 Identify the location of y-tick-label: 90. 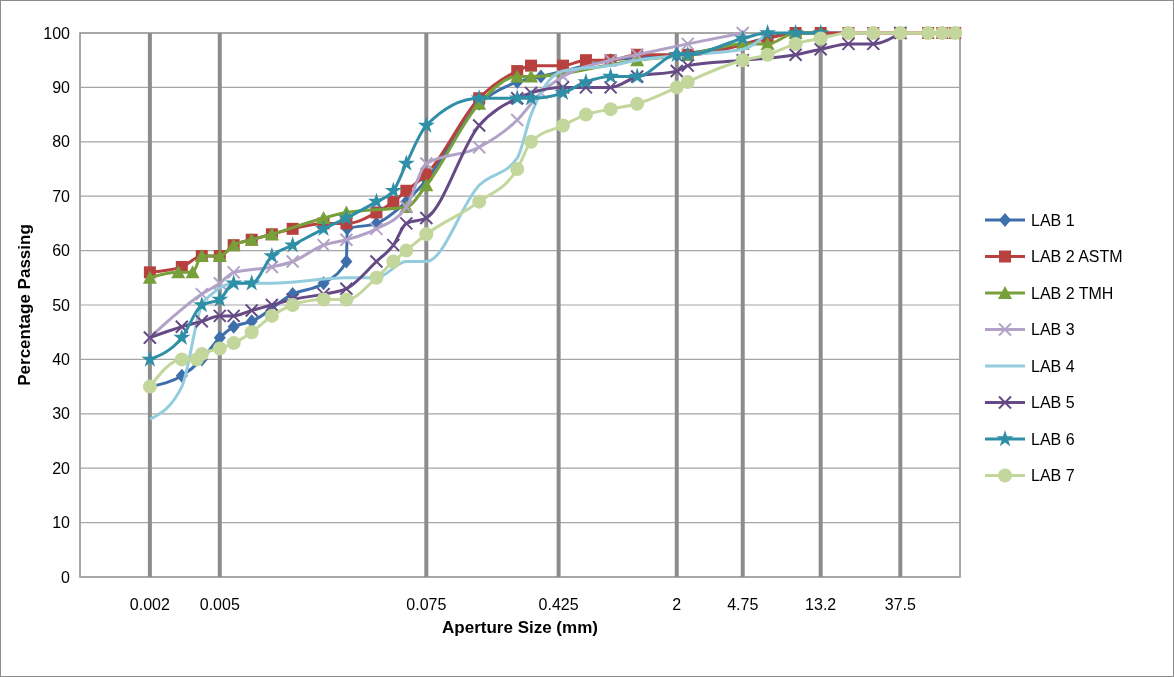
(61, 87).